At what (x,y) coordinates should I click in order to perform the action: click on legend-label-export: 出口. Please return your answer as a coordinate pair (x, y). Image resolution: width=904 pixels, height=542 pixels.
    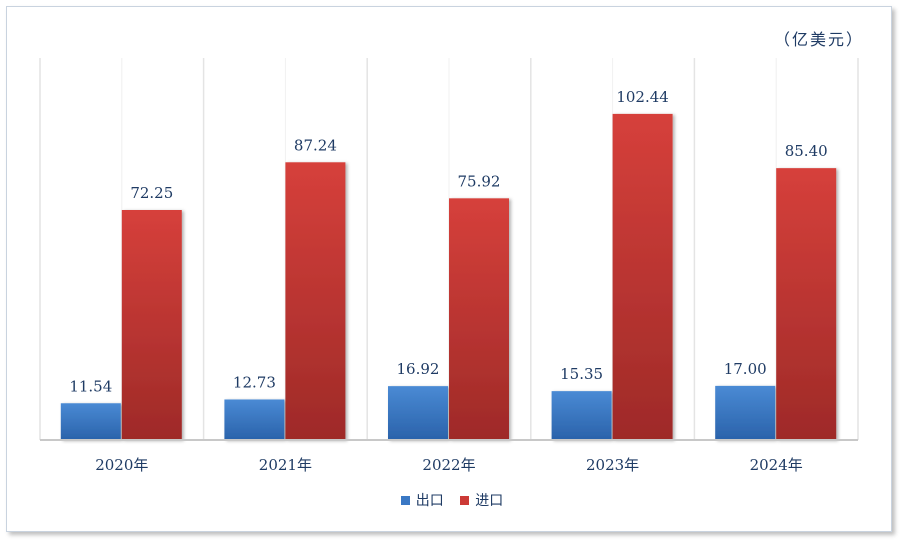
    Looking at the image, I should click on (429, 501).